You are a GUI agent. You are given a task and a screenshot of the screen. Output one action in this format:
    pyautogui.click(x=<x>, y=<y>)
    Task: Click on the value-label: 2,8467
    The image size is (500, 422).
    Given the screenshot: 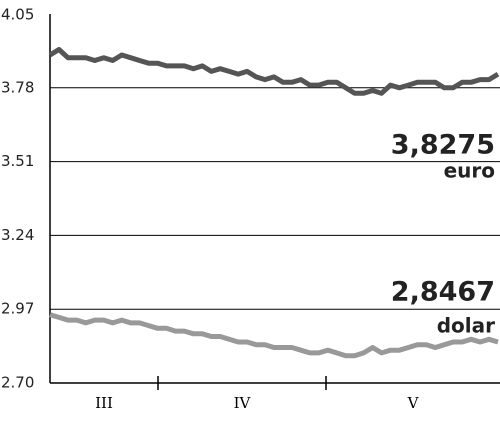 What is the action you would take?
    pyautogui.click(x=443, y=292)
    